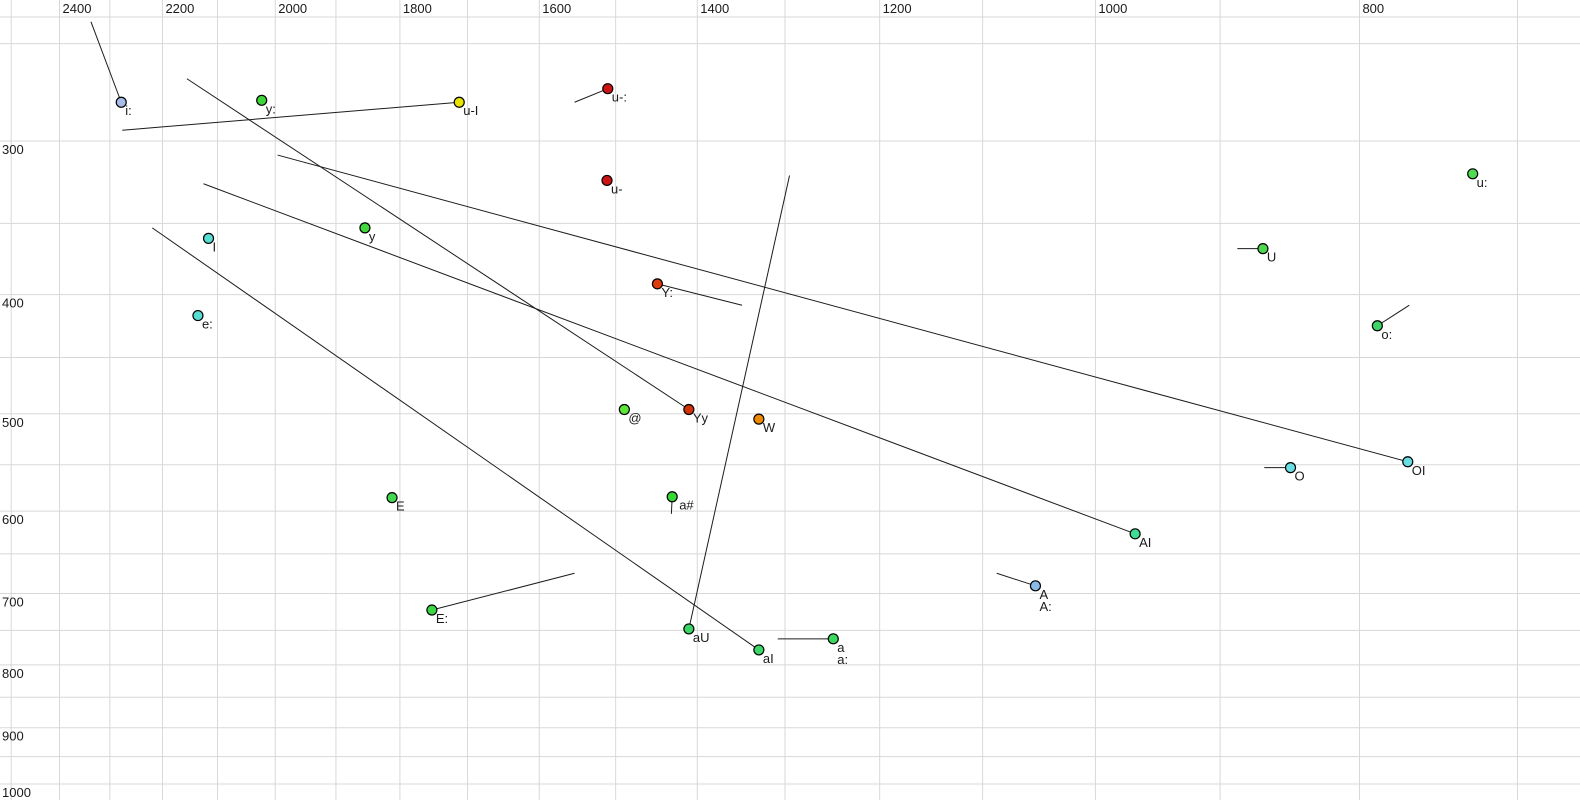  I want to click on point-label-U: U, so click(1271, 257).